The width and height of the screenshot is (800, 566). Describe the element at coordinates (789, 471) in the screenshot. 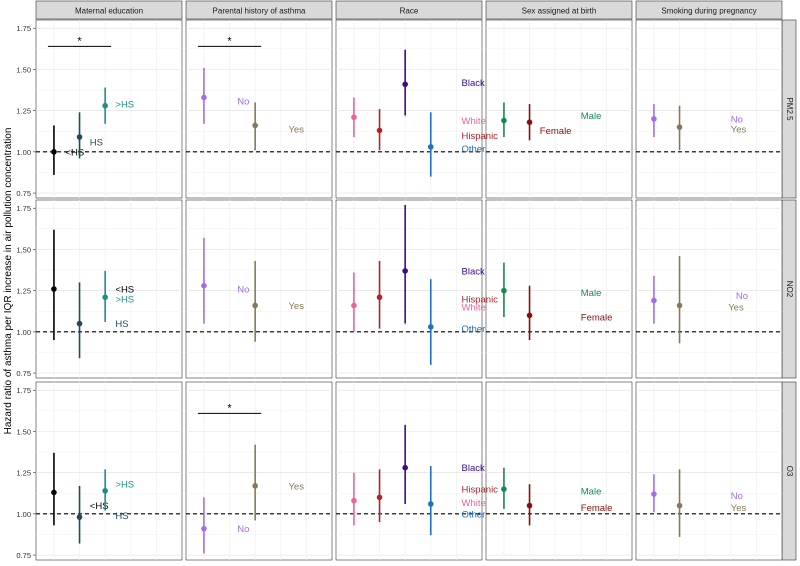

I see `row-strip-label: O3` at that location.